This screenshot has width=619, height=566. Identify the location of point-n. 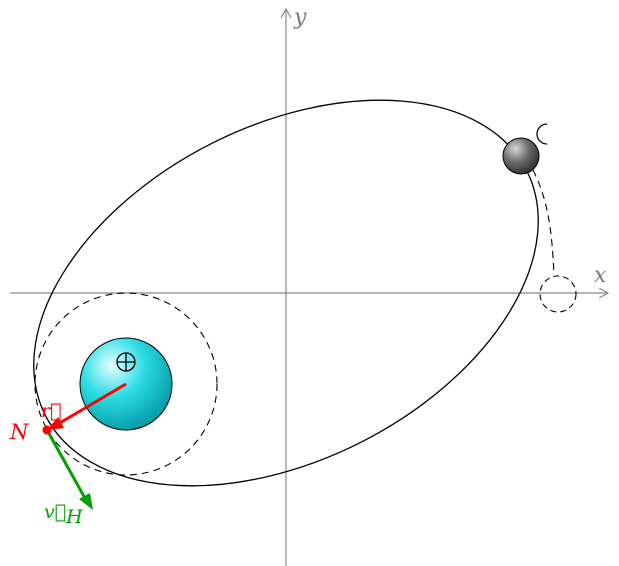
(47, 430).